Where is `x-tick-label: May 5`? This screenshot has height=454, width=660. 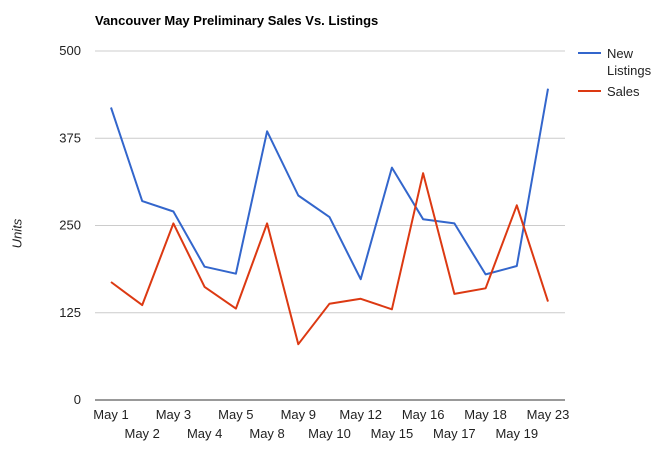
x-tick-label: May 5 is located at coordinates (235, 414).